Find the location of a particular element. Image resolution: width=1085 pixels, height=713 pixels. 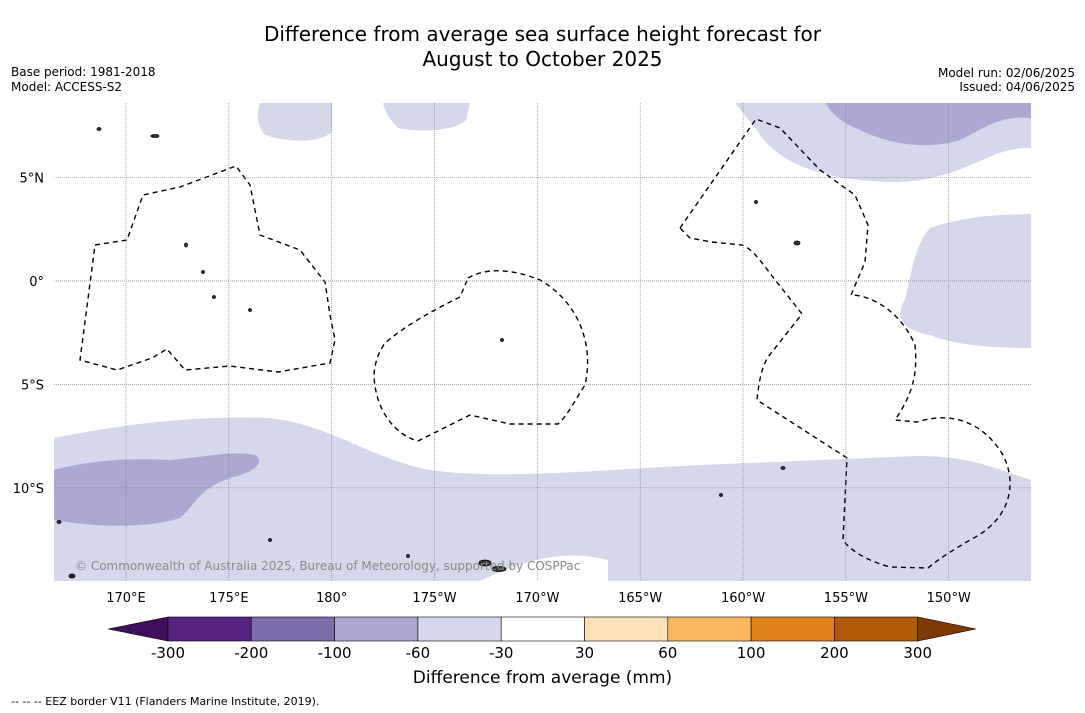

meta-right: Model run: 02/06/2025 Issued: 04/06/2025 is located at coordinates (1006, 80).